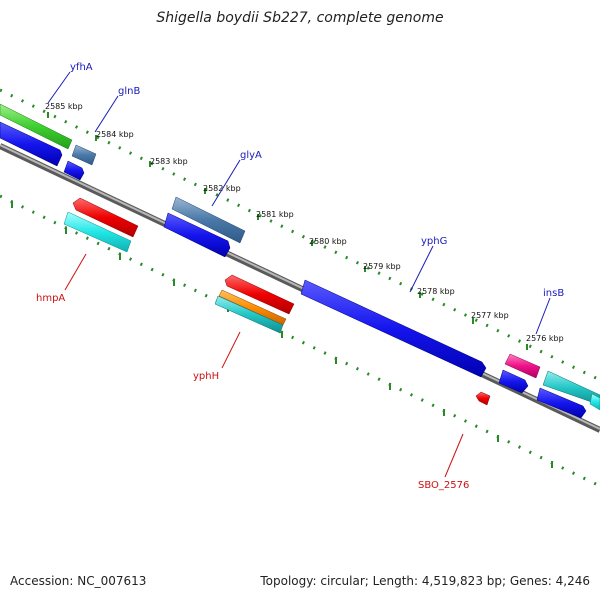 This screenshot has height=600, width=600. I want to click on scale-label: 2578 kbp, so click(436, 291).